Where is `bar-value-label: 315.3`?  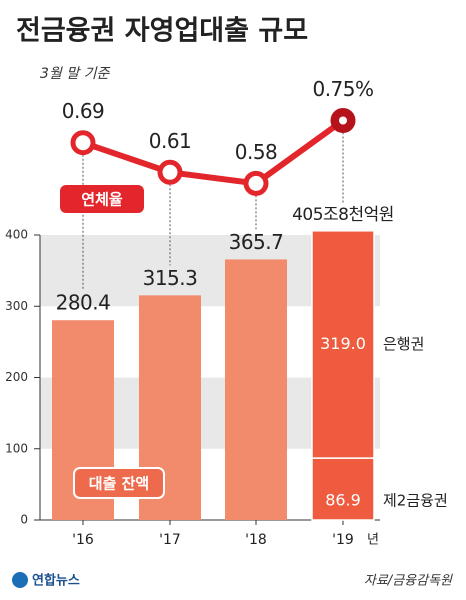
bar-value-label: 315.3 is located at coordinates (170, 278).